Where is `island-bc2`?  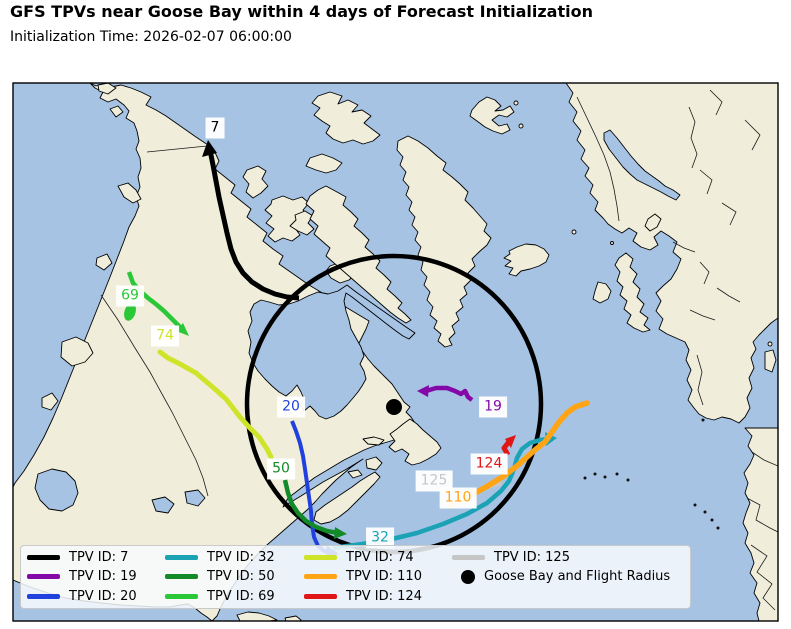 island-bc2 is located at coordinates (50, 401).